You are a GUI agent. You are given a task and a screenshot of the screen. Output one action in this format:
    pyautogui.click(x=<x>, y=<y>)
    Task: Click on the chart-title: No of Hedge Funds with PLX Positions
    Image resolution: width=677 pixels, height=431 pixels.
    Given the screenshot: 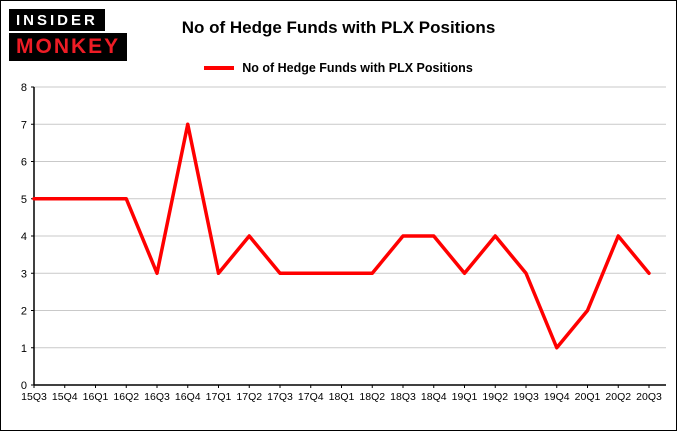 What is the action you would take?
    pyautogui.click(x=338, y=27)
    